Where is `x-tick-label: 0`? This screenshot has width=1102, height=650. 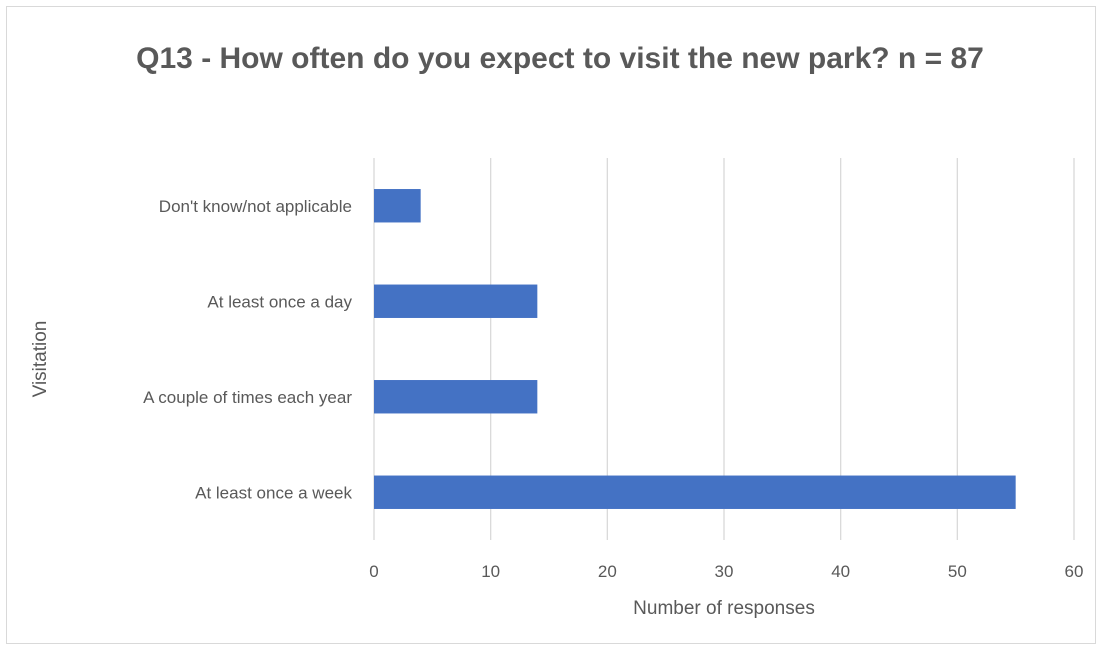 x-tick-label: 0 is located at coordinates (373, 571).